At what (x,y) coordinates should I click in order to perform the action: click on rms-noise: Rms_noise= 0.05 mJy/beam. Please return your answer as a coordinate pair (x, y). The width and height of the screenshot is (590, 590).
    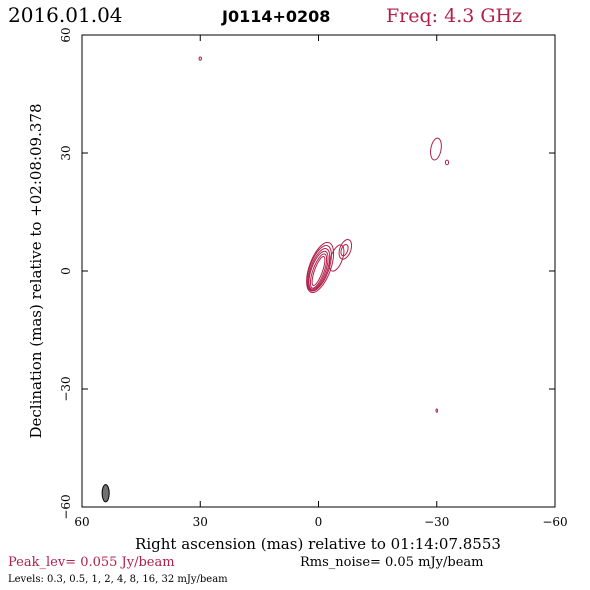
    Looking at the image, I should click on (391, 562).